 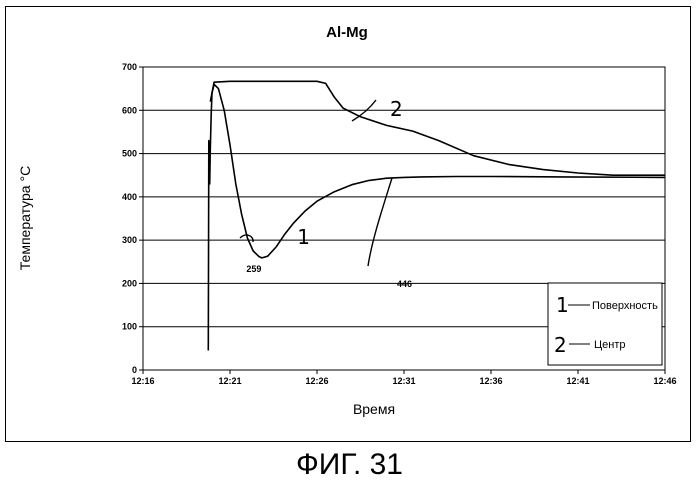 I want to click on y-tick-label-300: 300, so click(x=129, y=240).